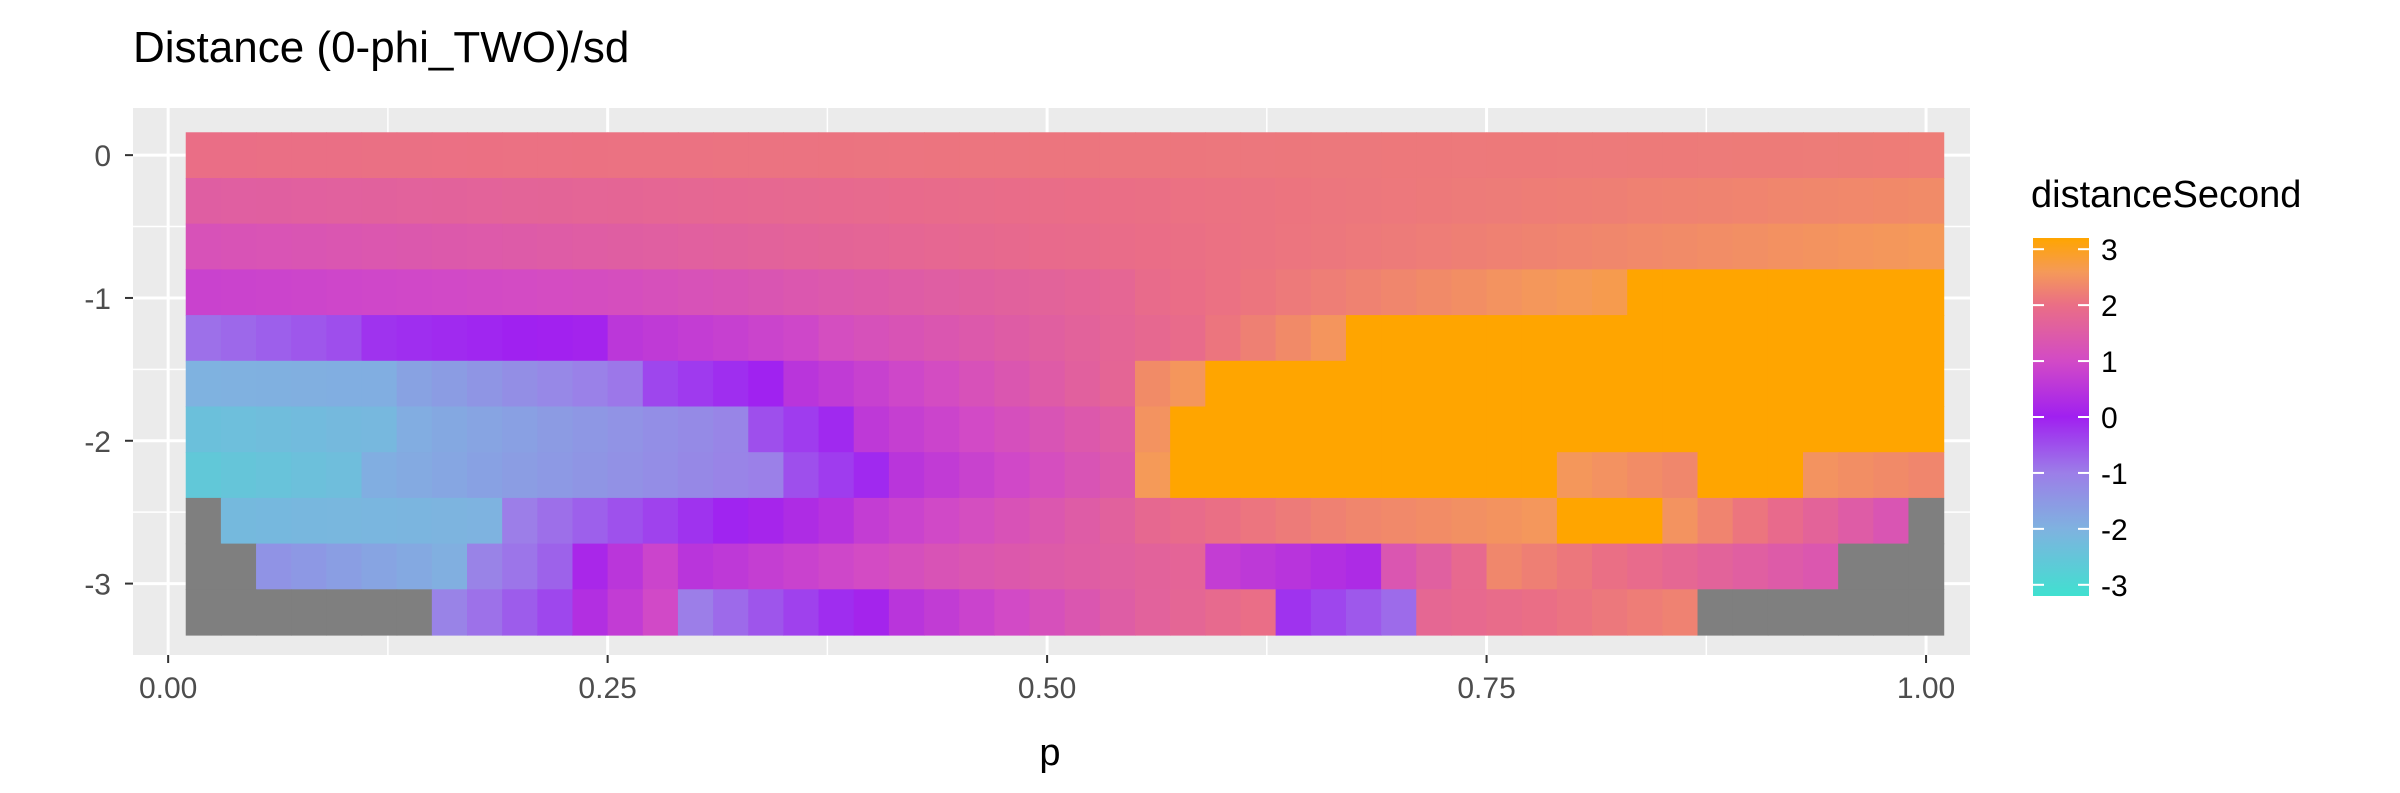 The height and width of the screenshot is (793, 2400). Describe the element at coordinates (108, 371) in the screenshot. I see `y-axis: 0 -1 -2 -3` at that location.